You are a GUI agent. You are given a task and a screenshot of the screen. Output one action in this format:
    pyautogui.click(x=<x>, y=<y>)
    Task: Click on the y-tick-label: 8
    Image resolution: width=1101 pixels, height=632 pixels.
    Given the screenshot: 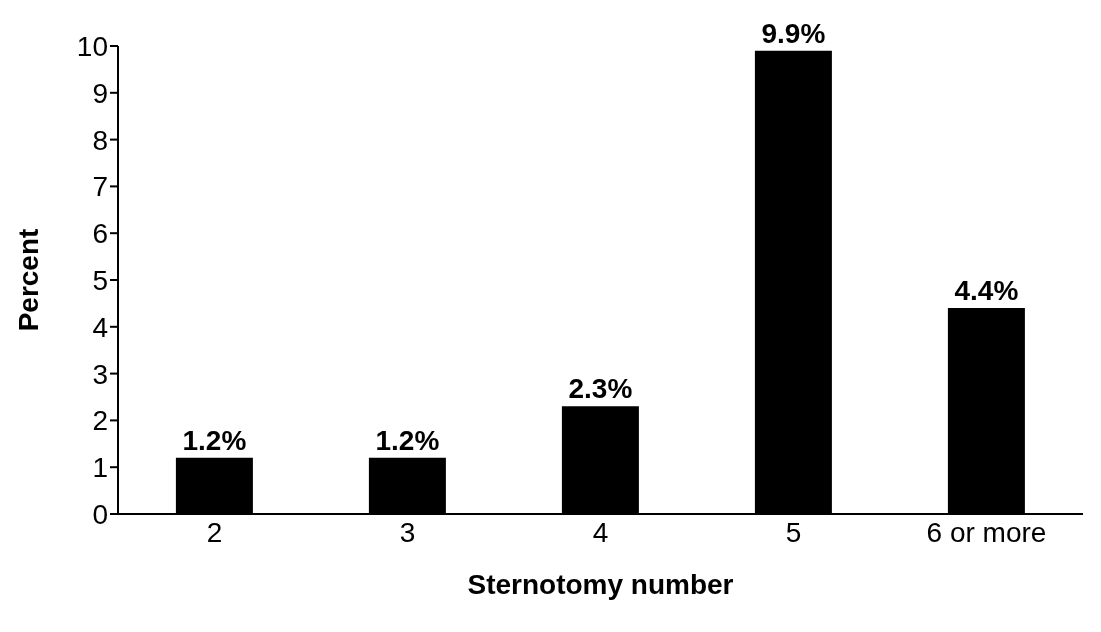 What is the action you would take?
    pyautogui.click(x=100, y=140)
    